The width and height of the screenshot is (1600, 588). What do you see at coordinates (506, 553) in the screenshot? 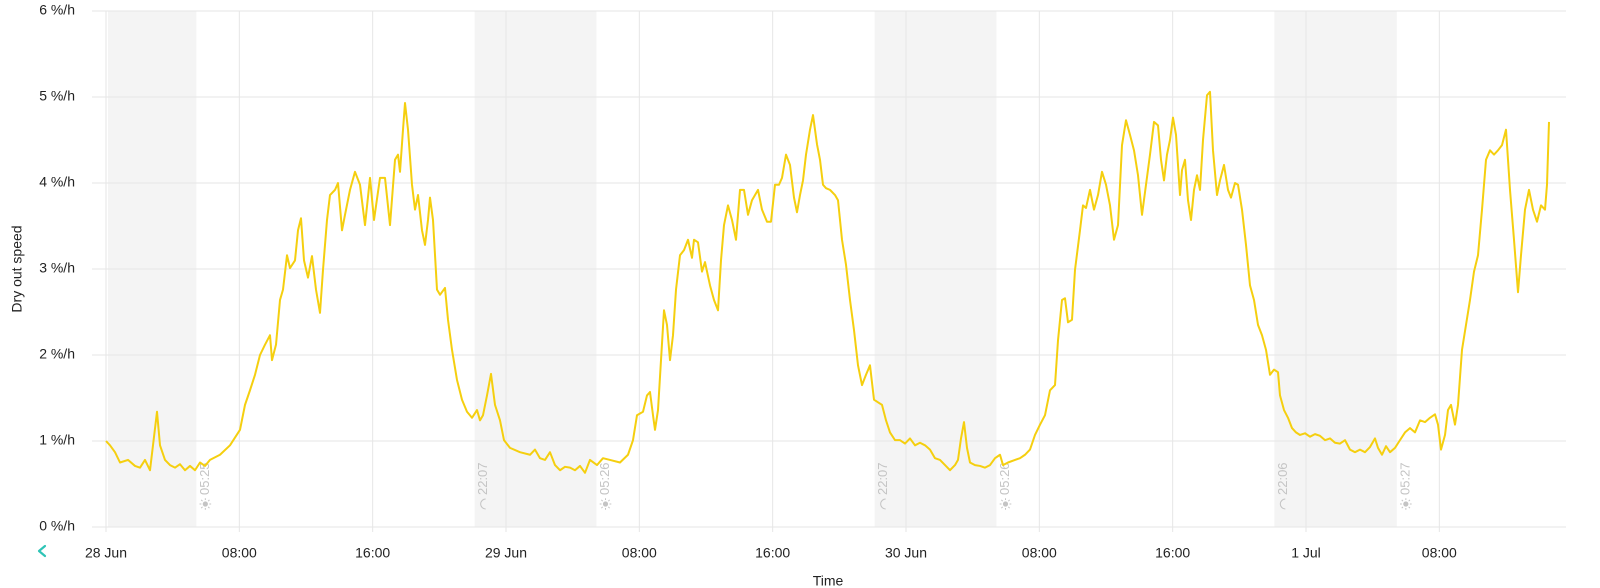
I see `x-tick-label: 29 Jun` at bounding box center [506, 553].